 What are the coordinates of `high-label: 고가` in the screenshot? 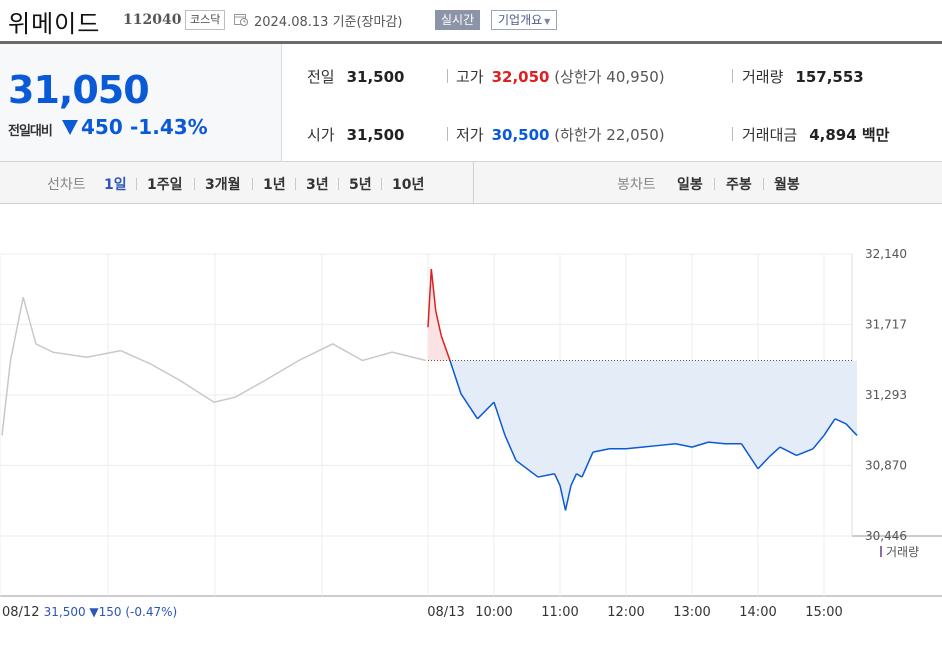 It's located at (470, 77).